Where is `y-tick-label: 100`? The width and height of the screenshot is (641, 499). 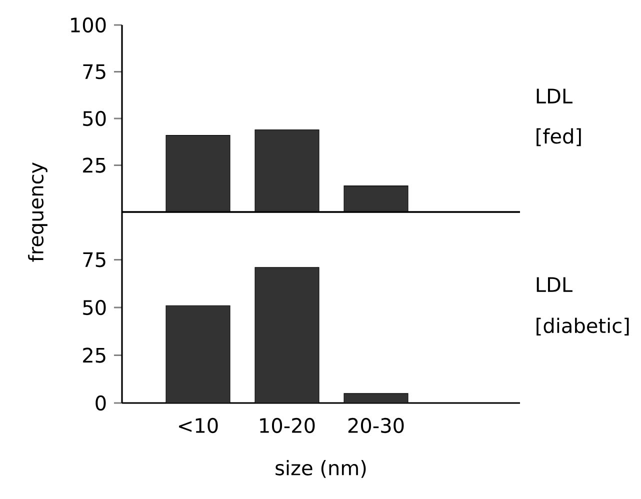
y-tick-label: 100 is located at coordinates (88, 25).